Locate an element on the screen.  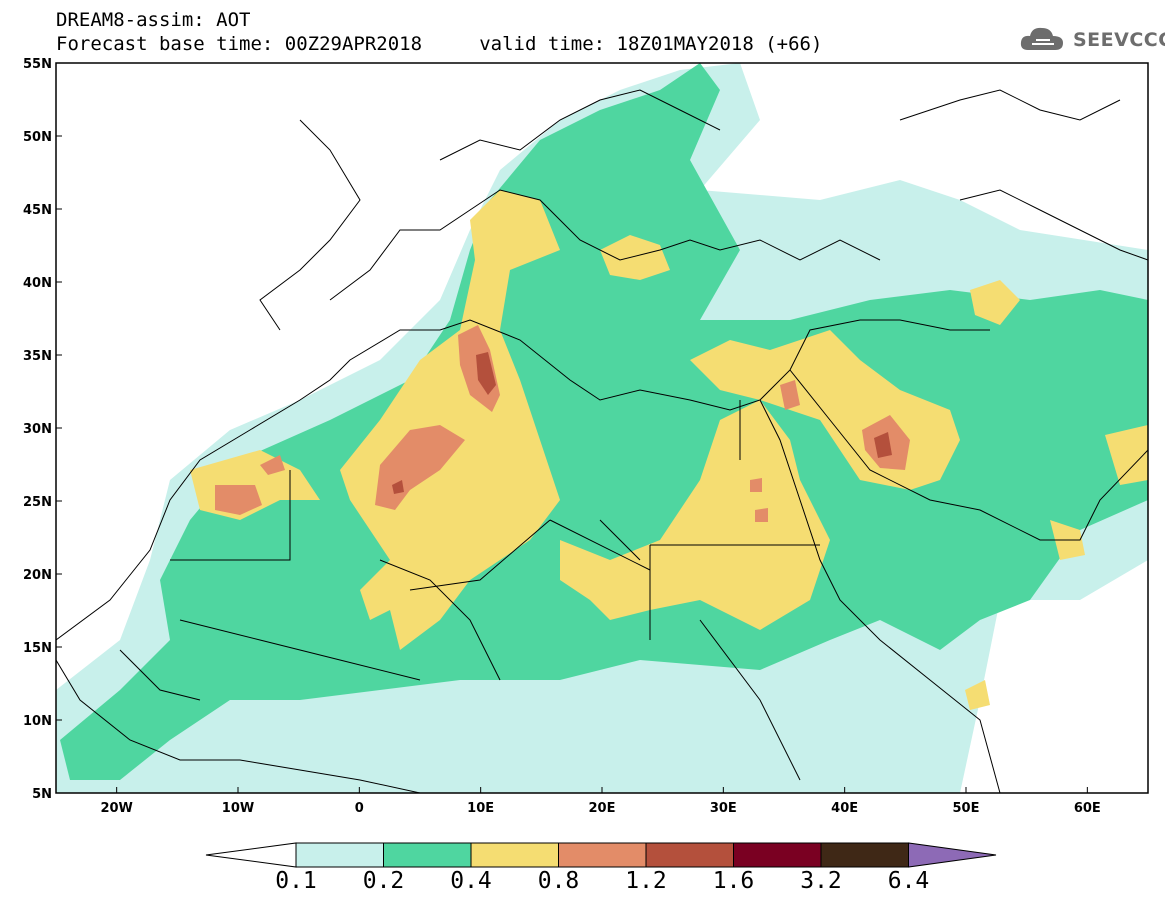
x-tick-label: 10E is located at coordinates (480, 808).